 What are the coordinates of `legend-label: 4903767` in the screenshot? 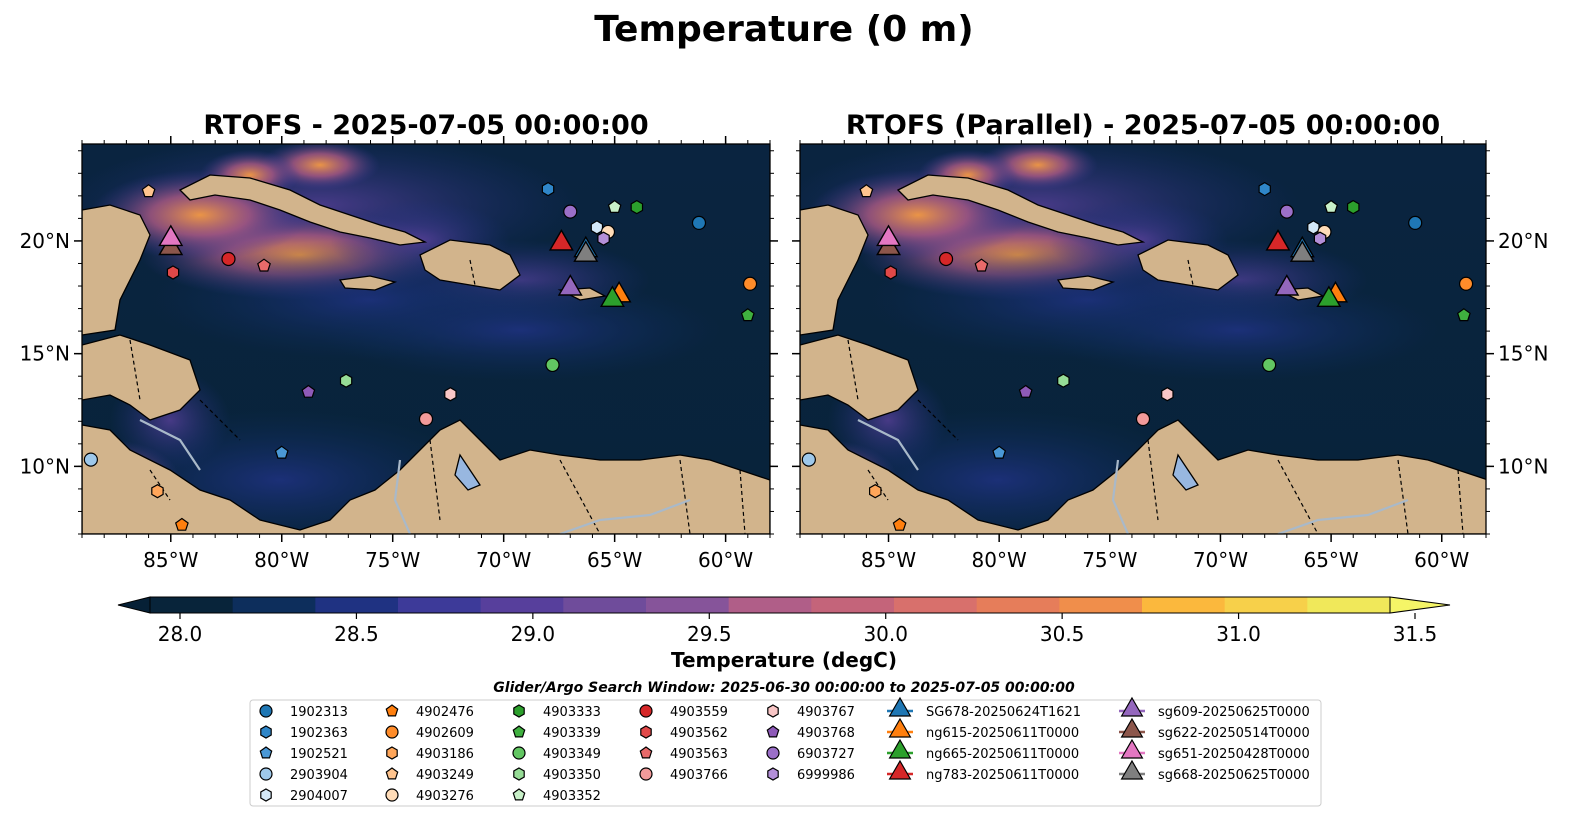 It's located at (826, 712).